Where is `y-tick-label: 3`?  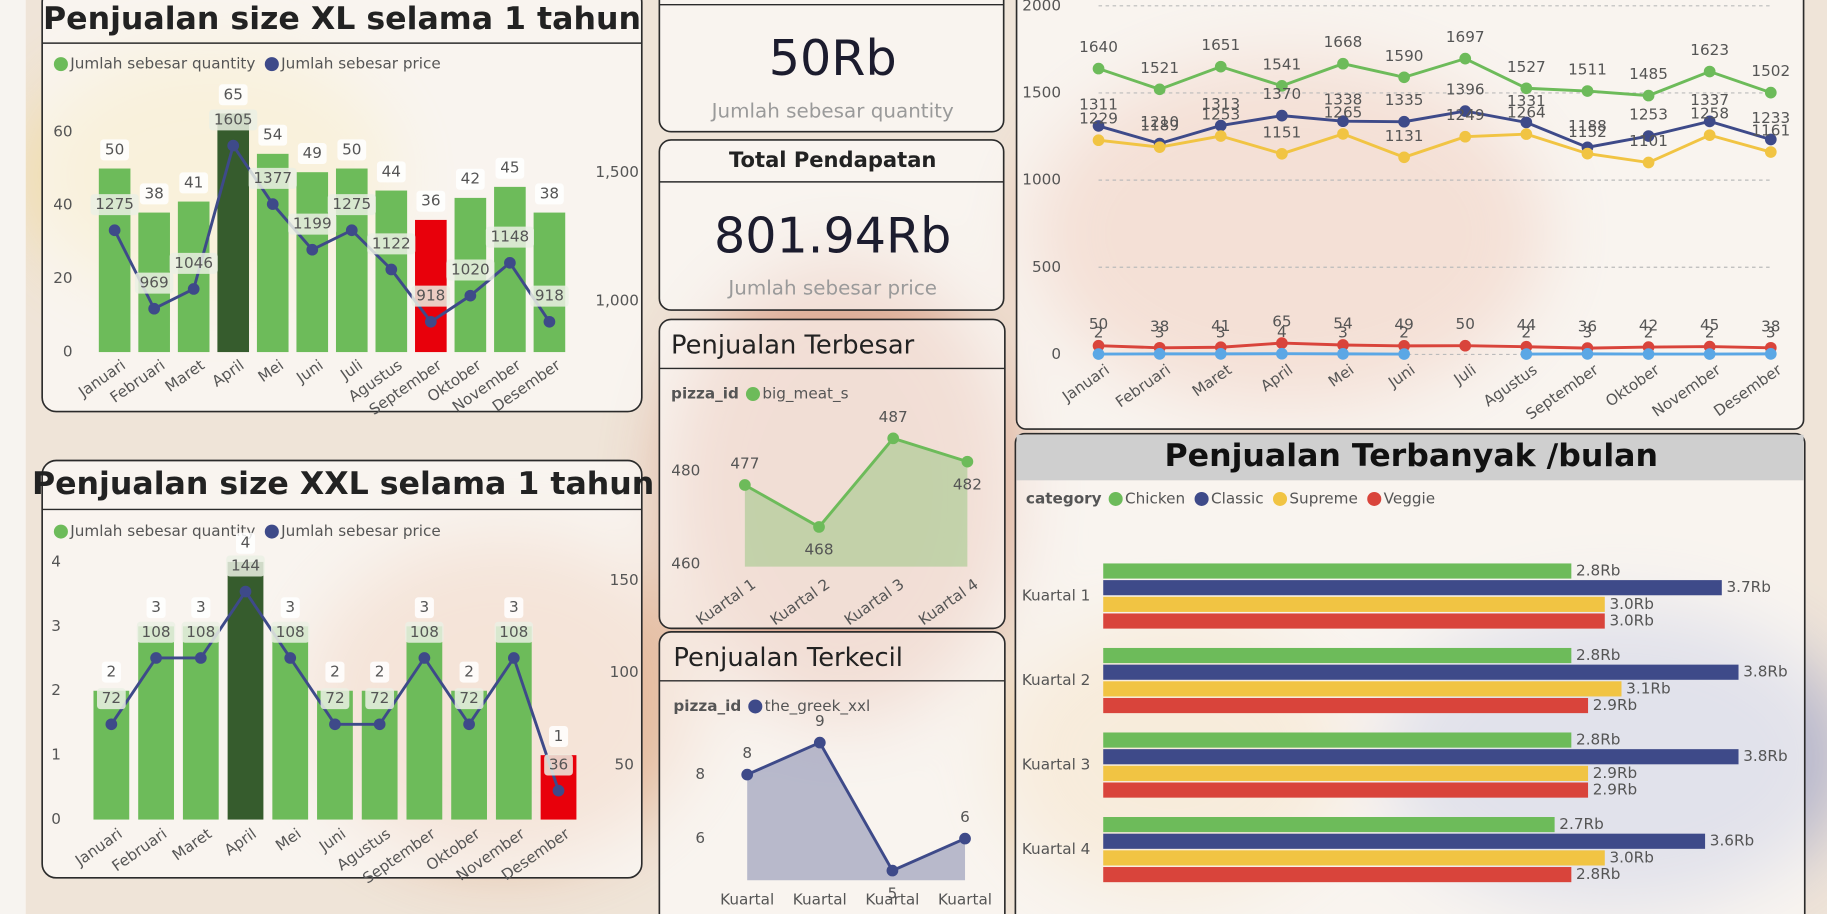
y-tick-label: 3 is located at coordinates (56, 626).